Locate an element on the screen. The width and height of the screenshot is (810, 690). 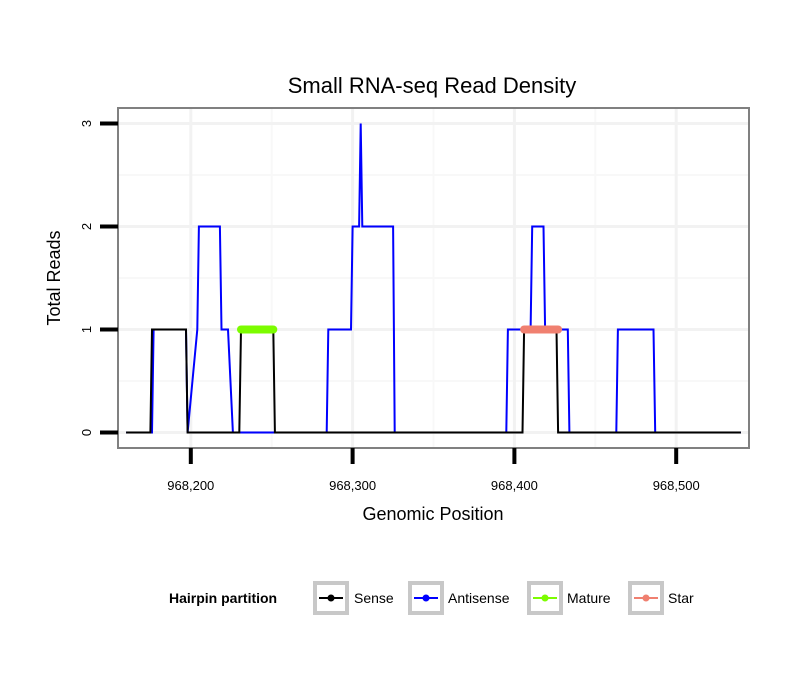
y-tick-label: 0 is located at coordinates (86, 432).